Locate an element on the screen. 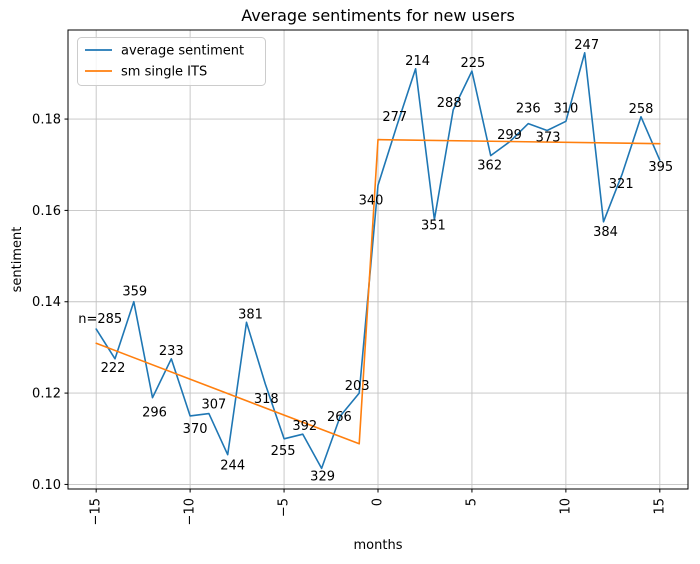 Image resolution: width=700 pixels, height=564 pixels. point-annotation: 203 is located at coordinates (357, 386).